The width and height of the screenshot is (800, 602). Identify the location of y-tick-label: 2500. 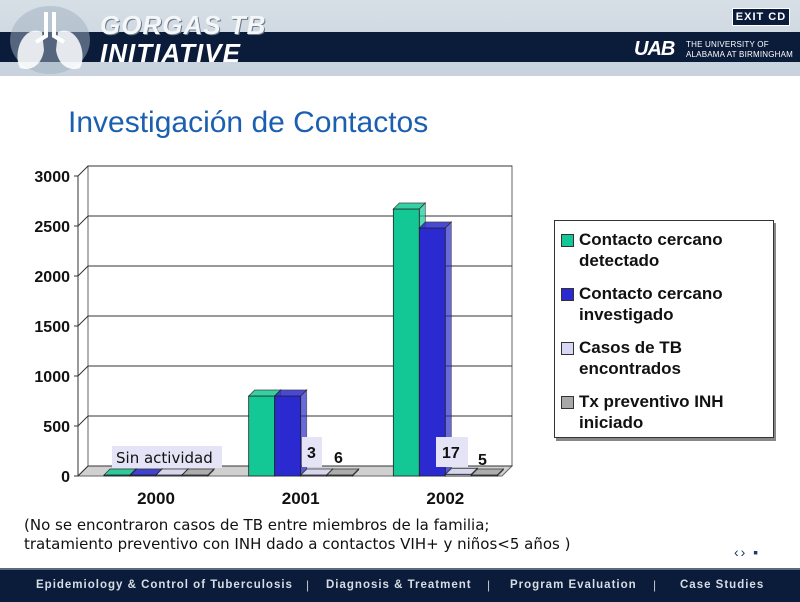
(52, 227).